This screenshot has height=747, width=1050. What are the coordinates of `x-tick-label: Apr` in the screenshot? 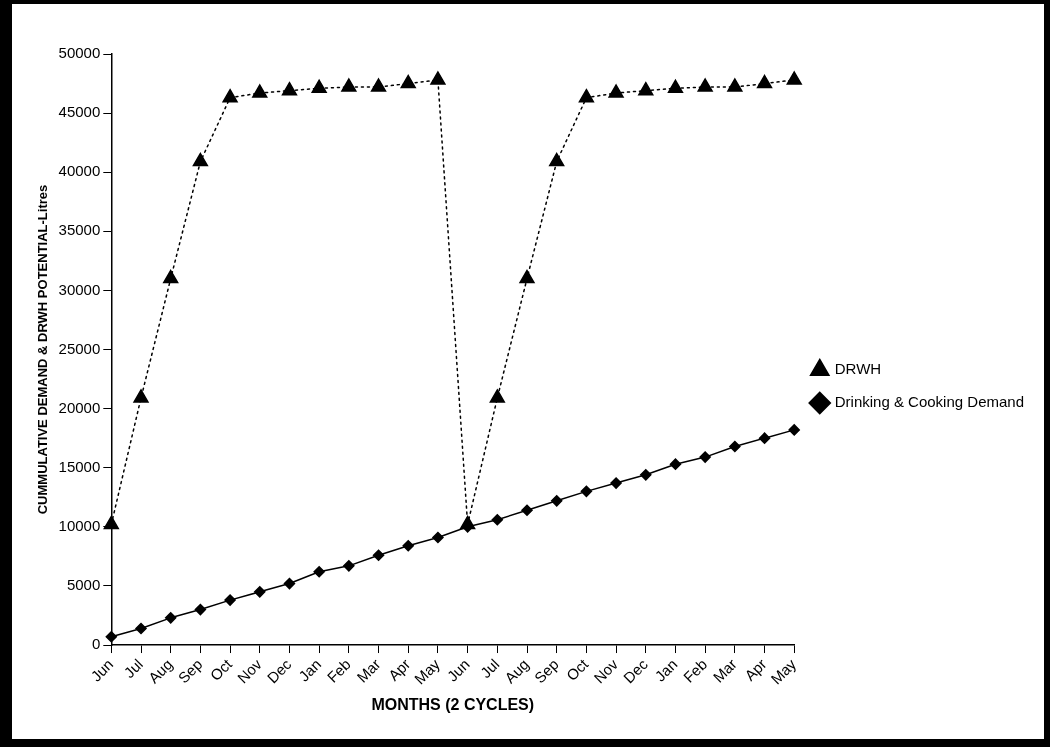 It's located at (755, 669).